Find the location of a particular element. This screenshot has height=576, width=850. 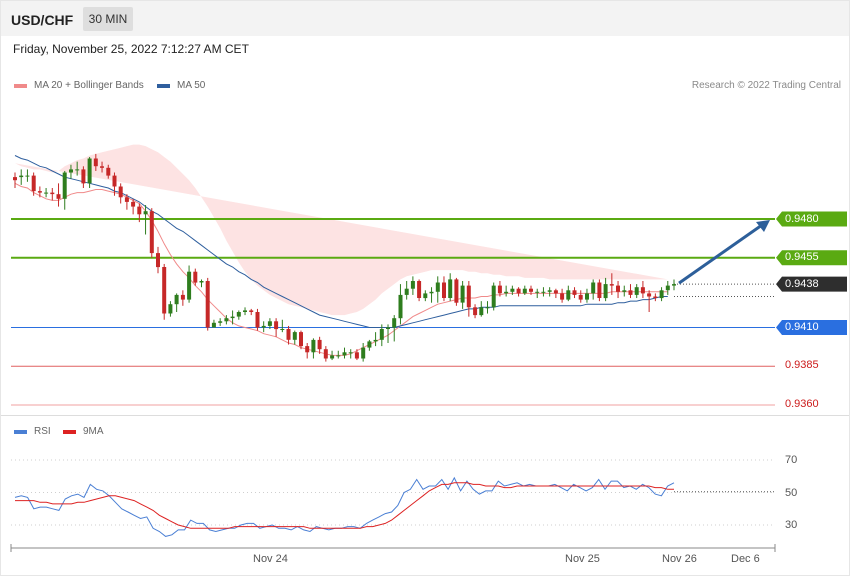

x-tick-label: Nov 26 is located at coordinates (679, 559).